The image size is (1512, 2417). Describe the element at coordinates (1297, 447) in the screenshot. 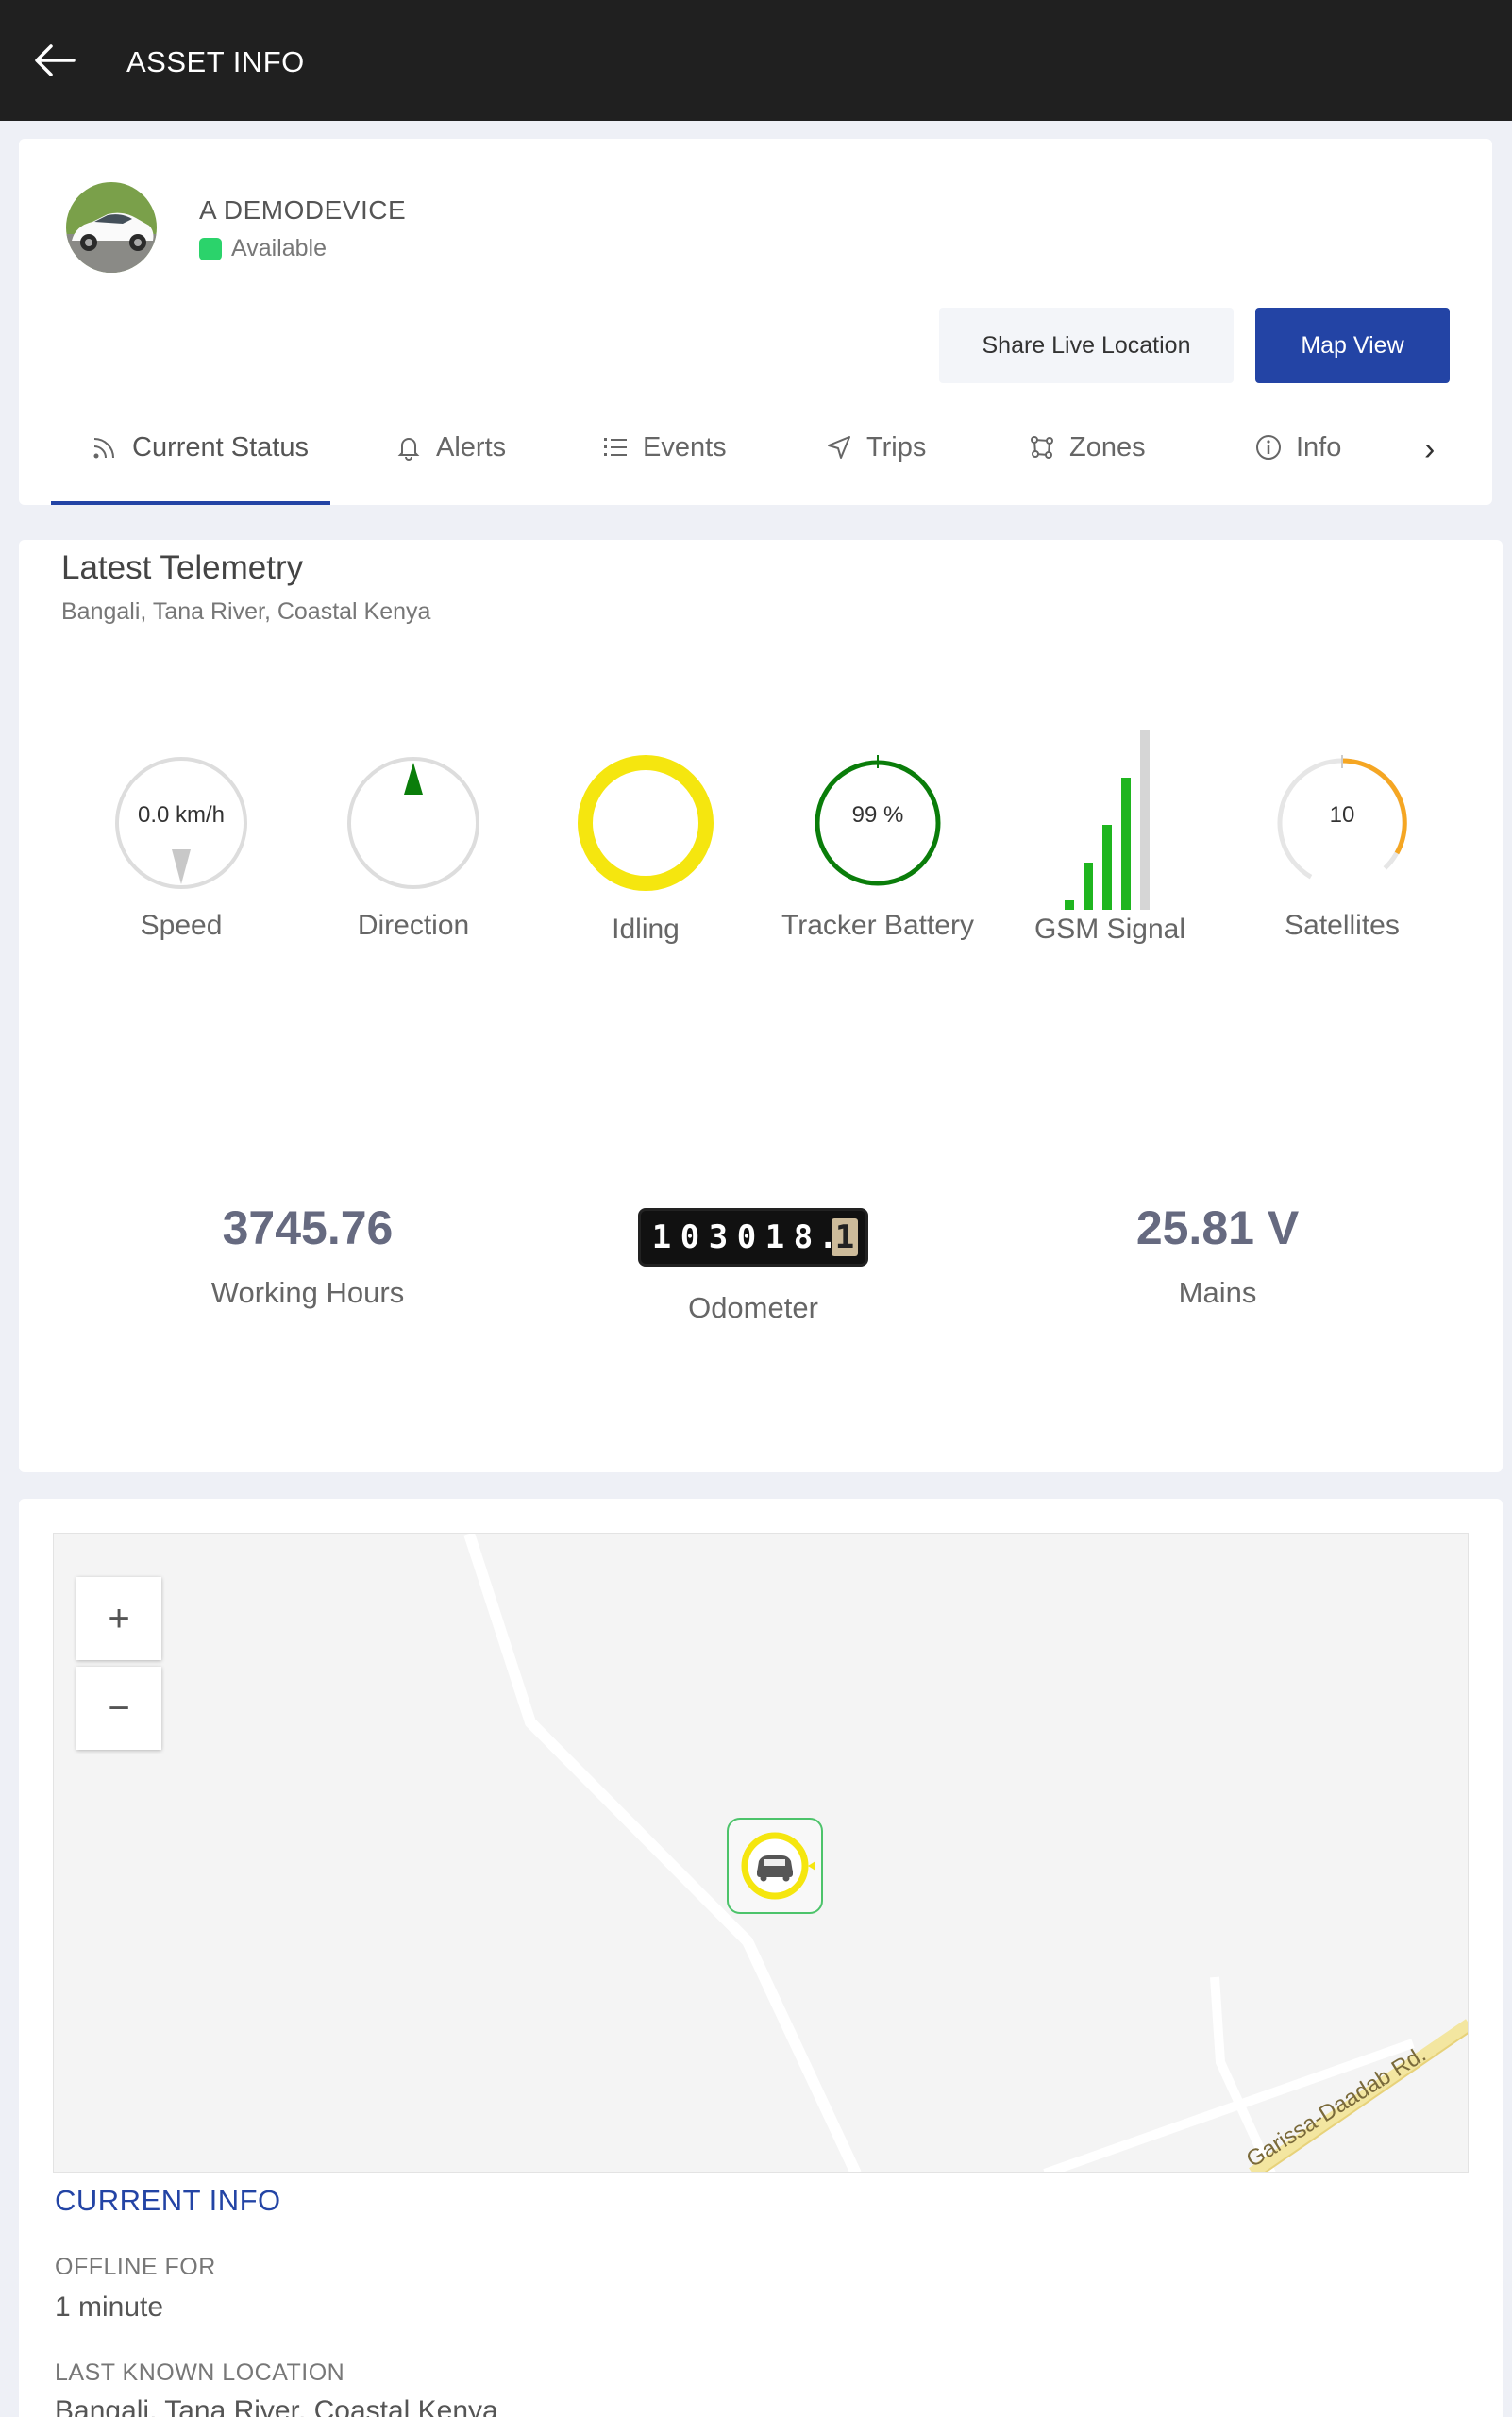

I see `tab-info: Info` at that location.